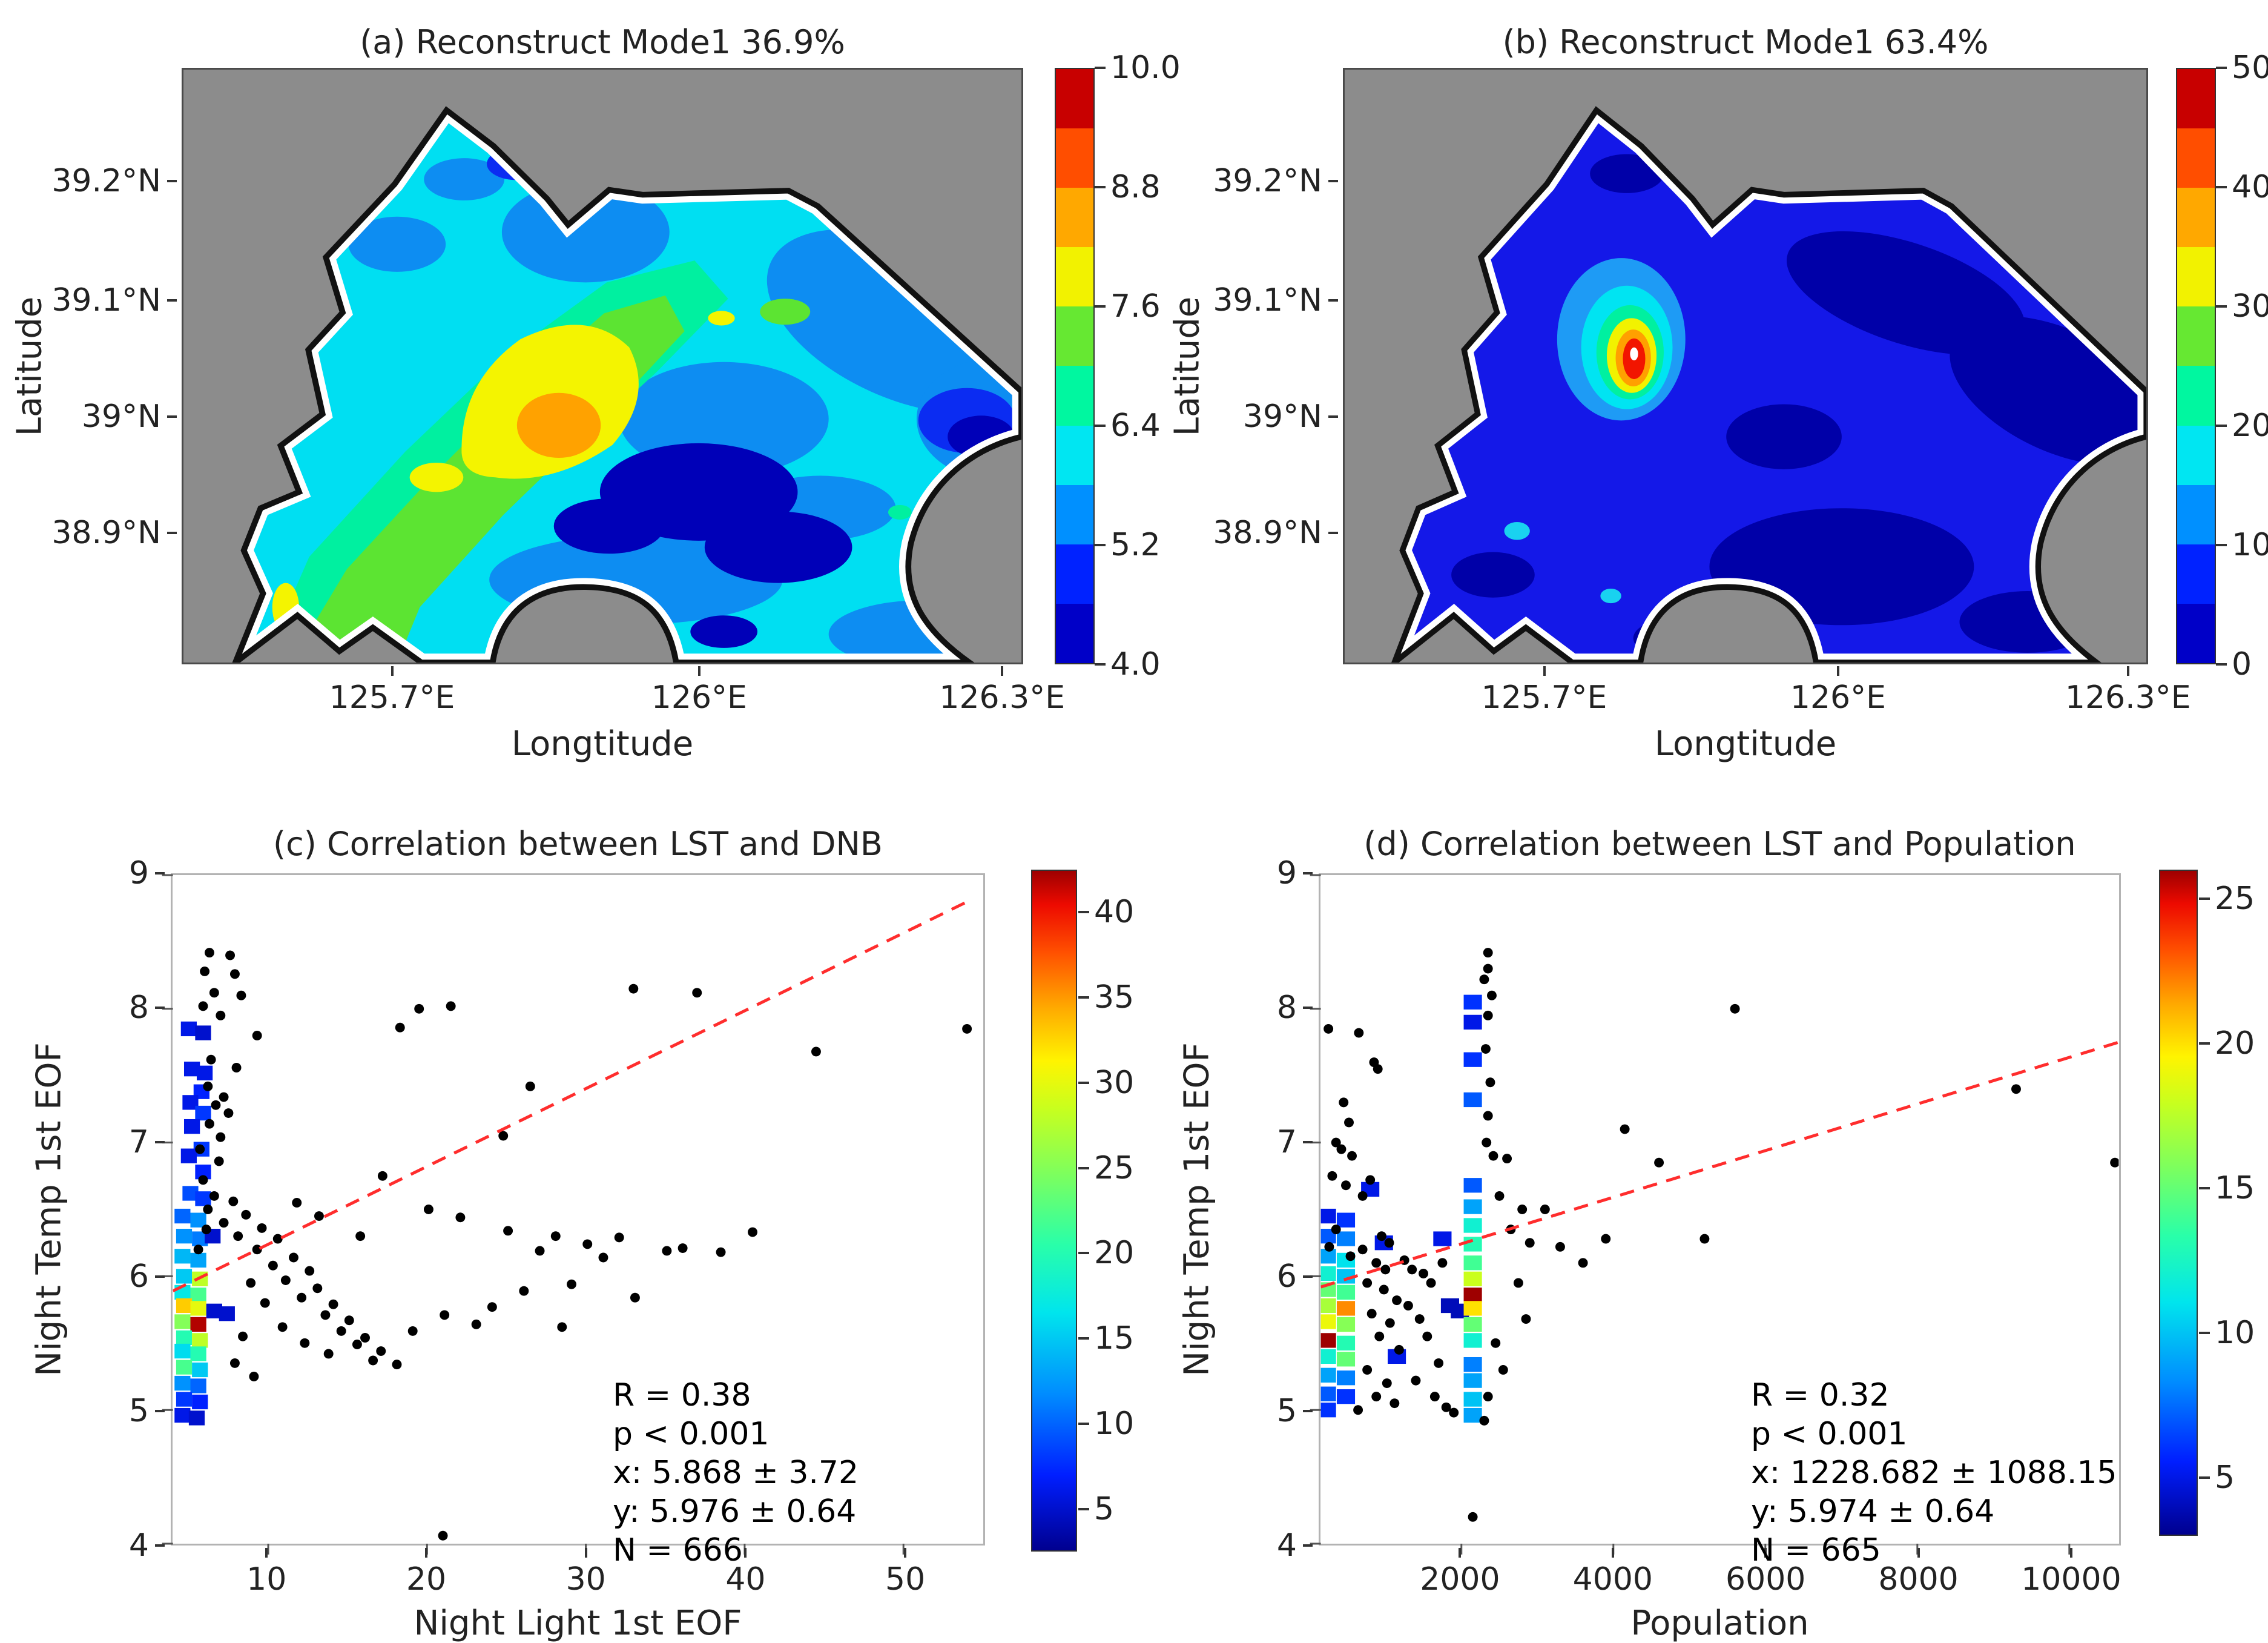 The image size is (2268, 1643). Describe the element at coordinates (2242, 664) in the screenshot. I see `tick-label: 0` at that location.